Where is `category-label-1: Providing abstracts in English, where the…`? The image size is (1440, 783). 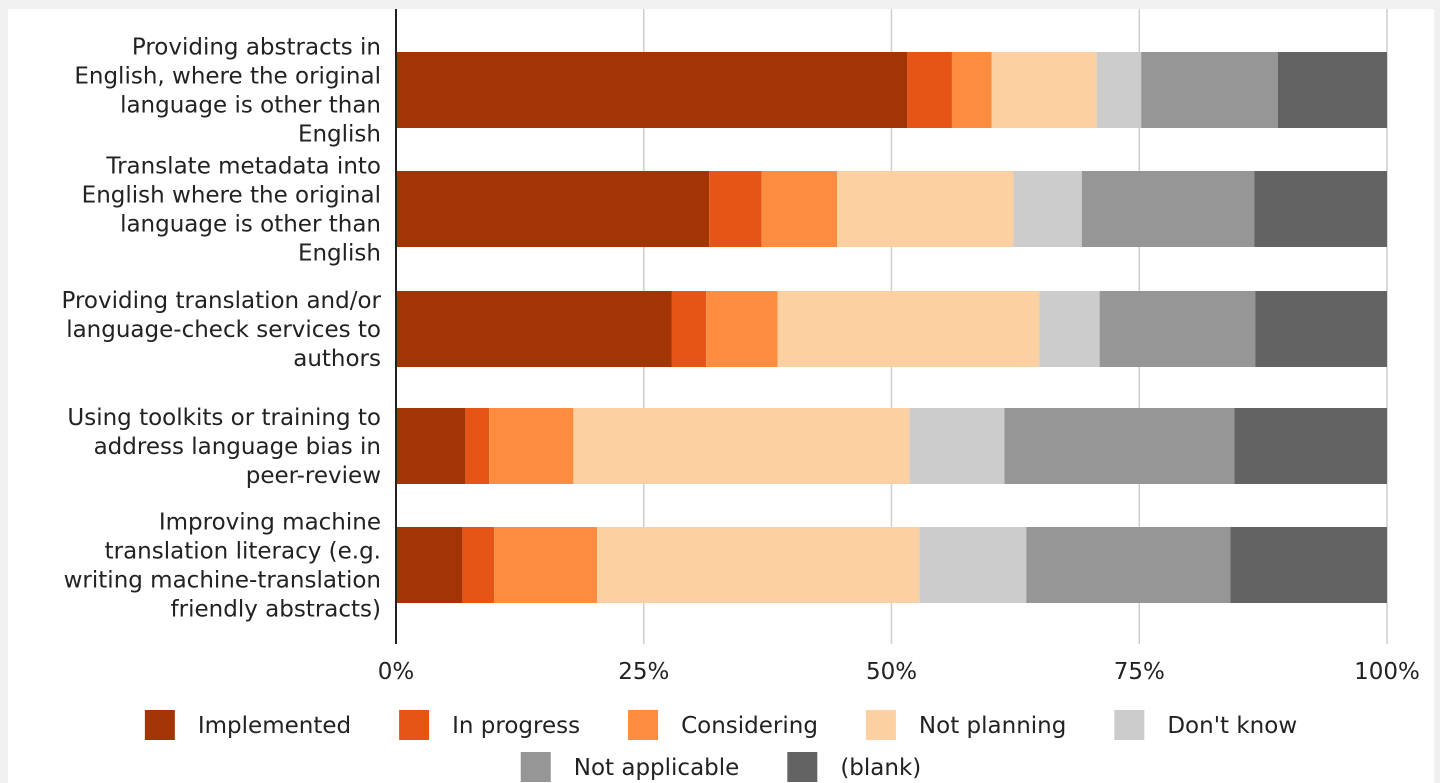
category-label-1: Providing abstracts in English, where the… is located at coordinates (227, 91).